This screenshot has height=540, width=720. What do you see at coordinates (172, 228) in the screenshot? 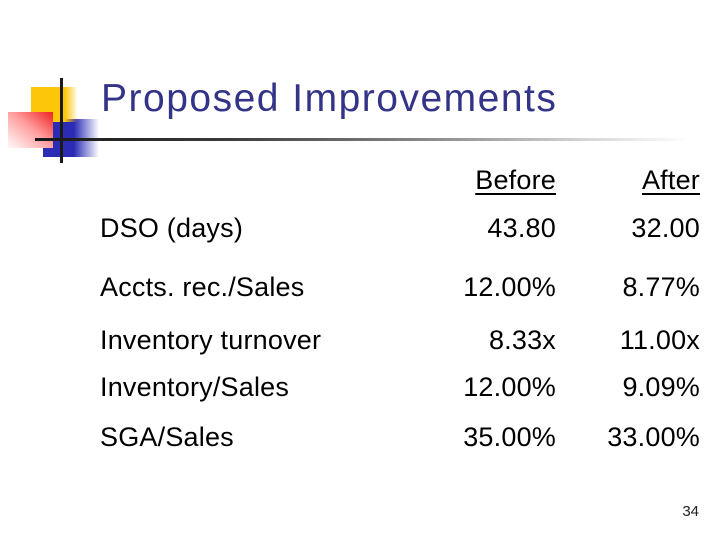
I see `metric-label: DSO (days)` at bounding box center [172, 228].